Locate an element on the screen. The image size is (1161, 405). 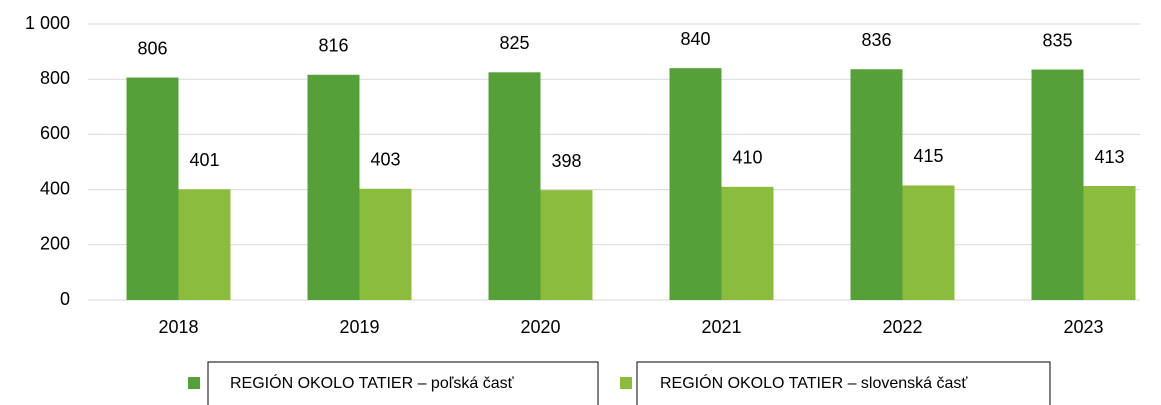
data-label: 836 is located at coordinates (876, 40).